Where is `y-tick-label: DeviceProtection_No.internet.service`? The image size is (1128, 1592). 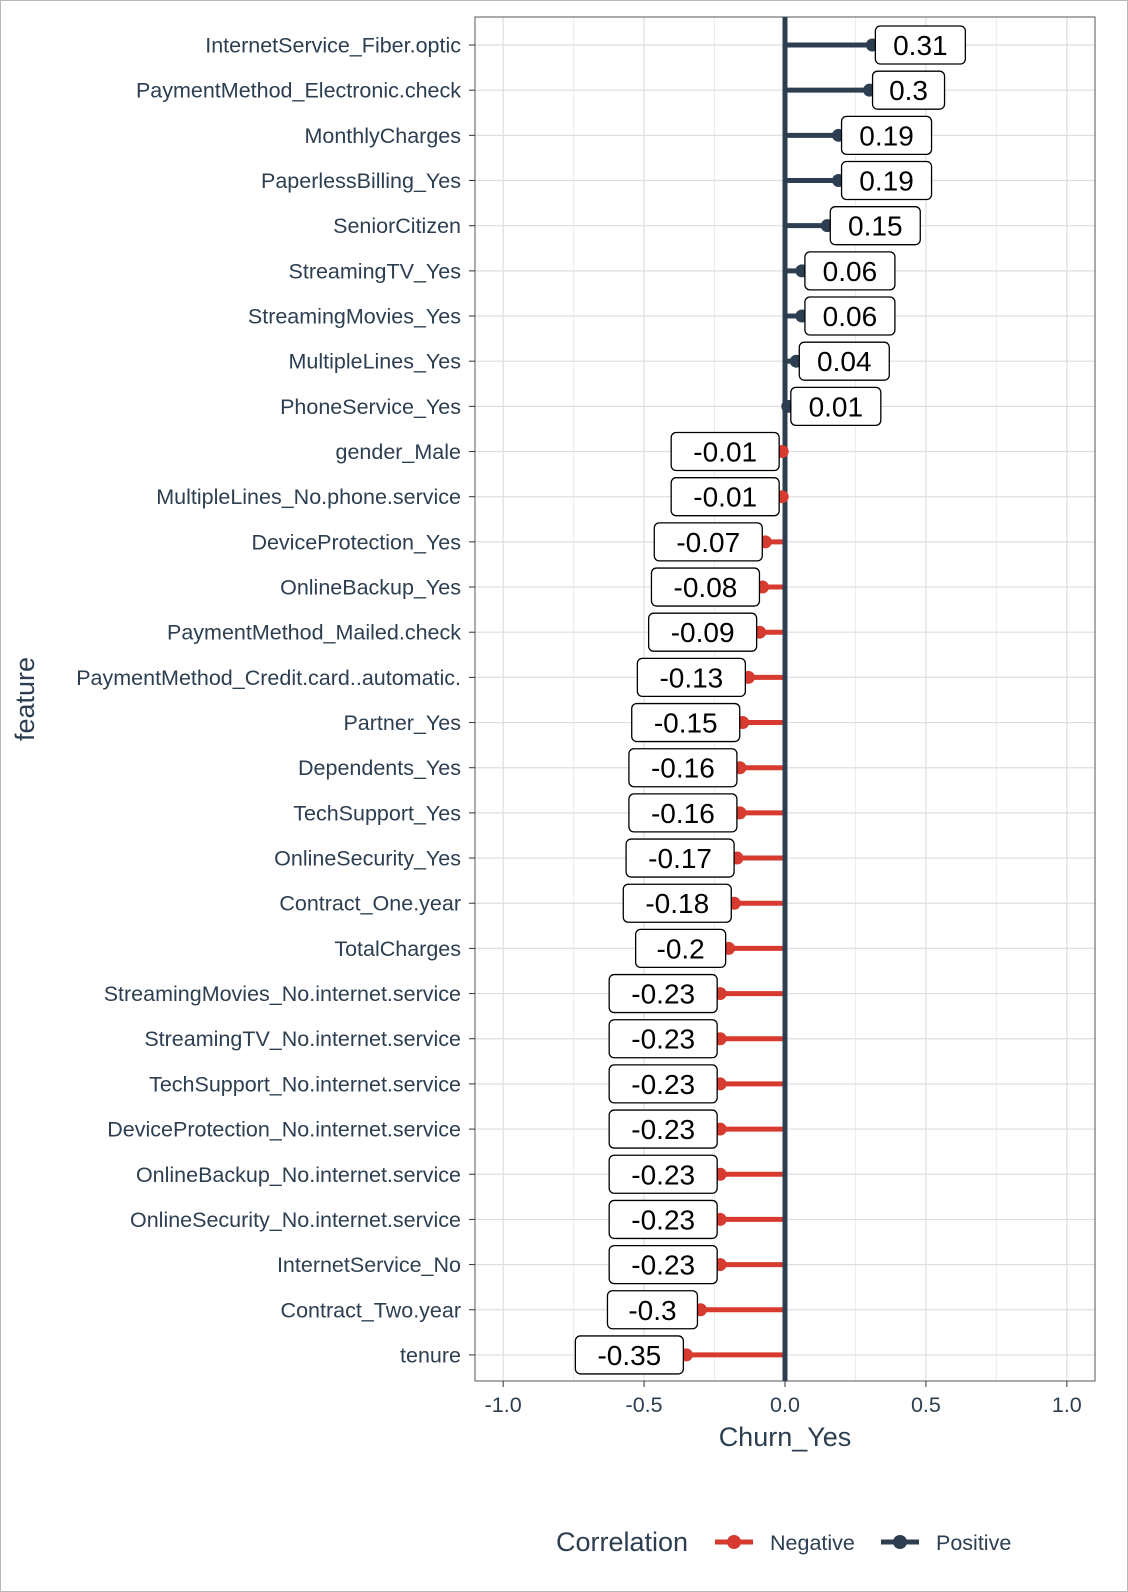 y-tick-label: DeviceProtection_No.internet.service is located at coordinates (284, 1130).